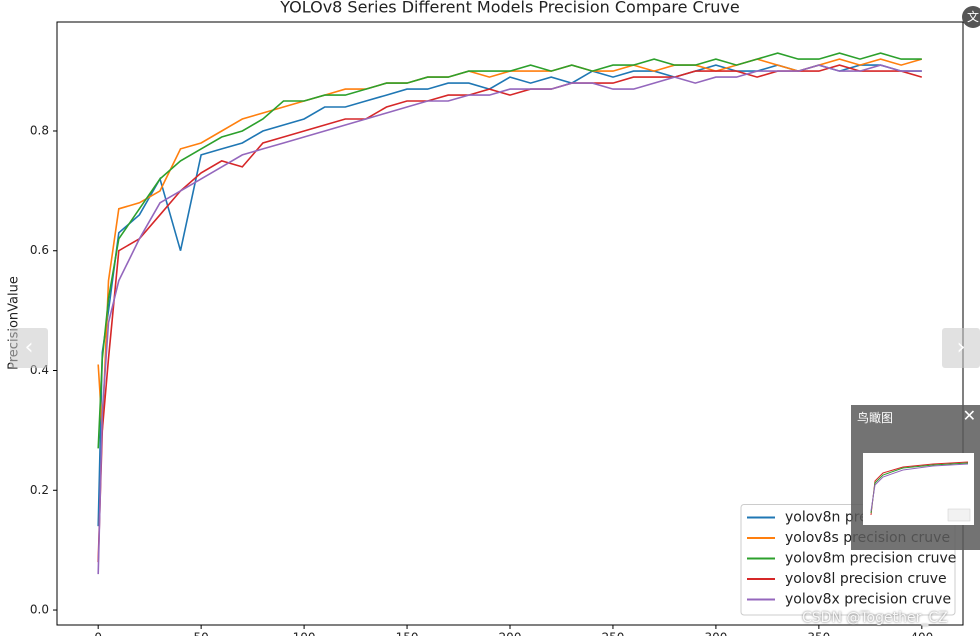 Image resolution: width=980 pixels, height=640 pixels. Describe the element at coordinates (200, 634) in the screenshot. I see `x-tick-label: 50` at that location.